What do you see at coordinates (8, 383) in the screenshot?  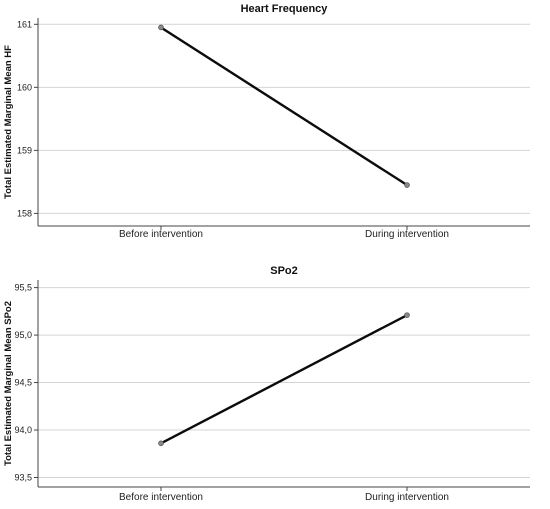 I see `y-axis-title: Total Estimated Marginal Mean SPo2` at bounding box center [8, 383].